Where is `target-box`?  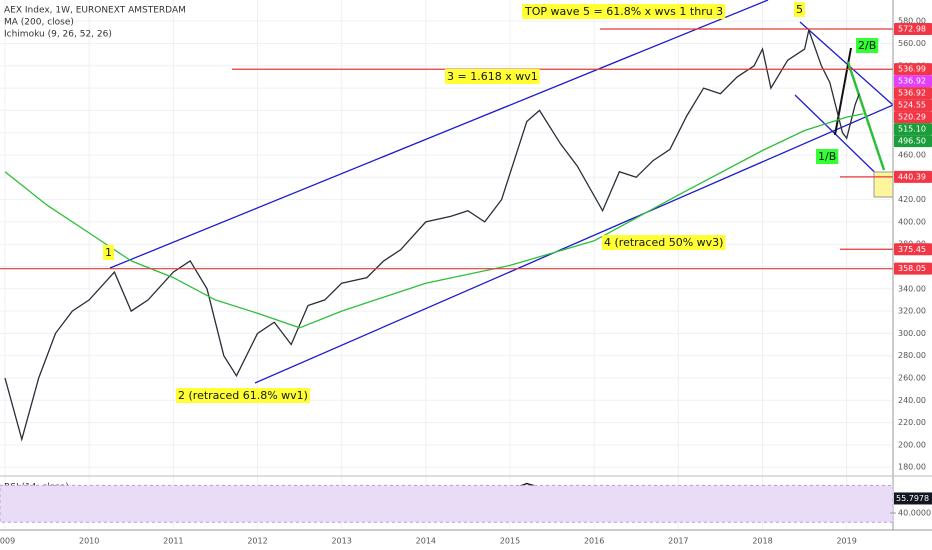
target-box is located at coordinates (883, 184).